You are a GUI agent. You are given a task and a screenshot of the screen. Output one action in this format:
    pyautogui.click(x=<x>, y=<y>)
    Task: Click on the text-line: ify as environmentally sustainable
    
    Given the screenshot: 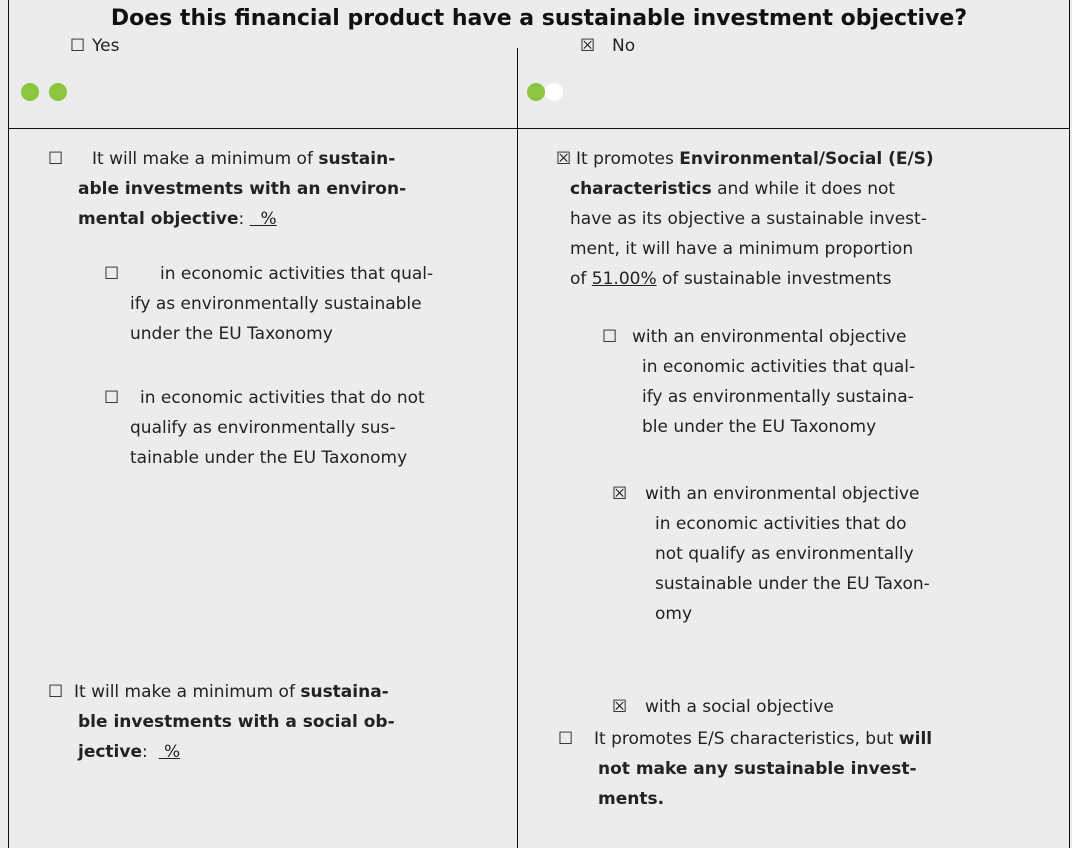 What is the action you would take?
    pyautogui.click(x=276, y=304)
    